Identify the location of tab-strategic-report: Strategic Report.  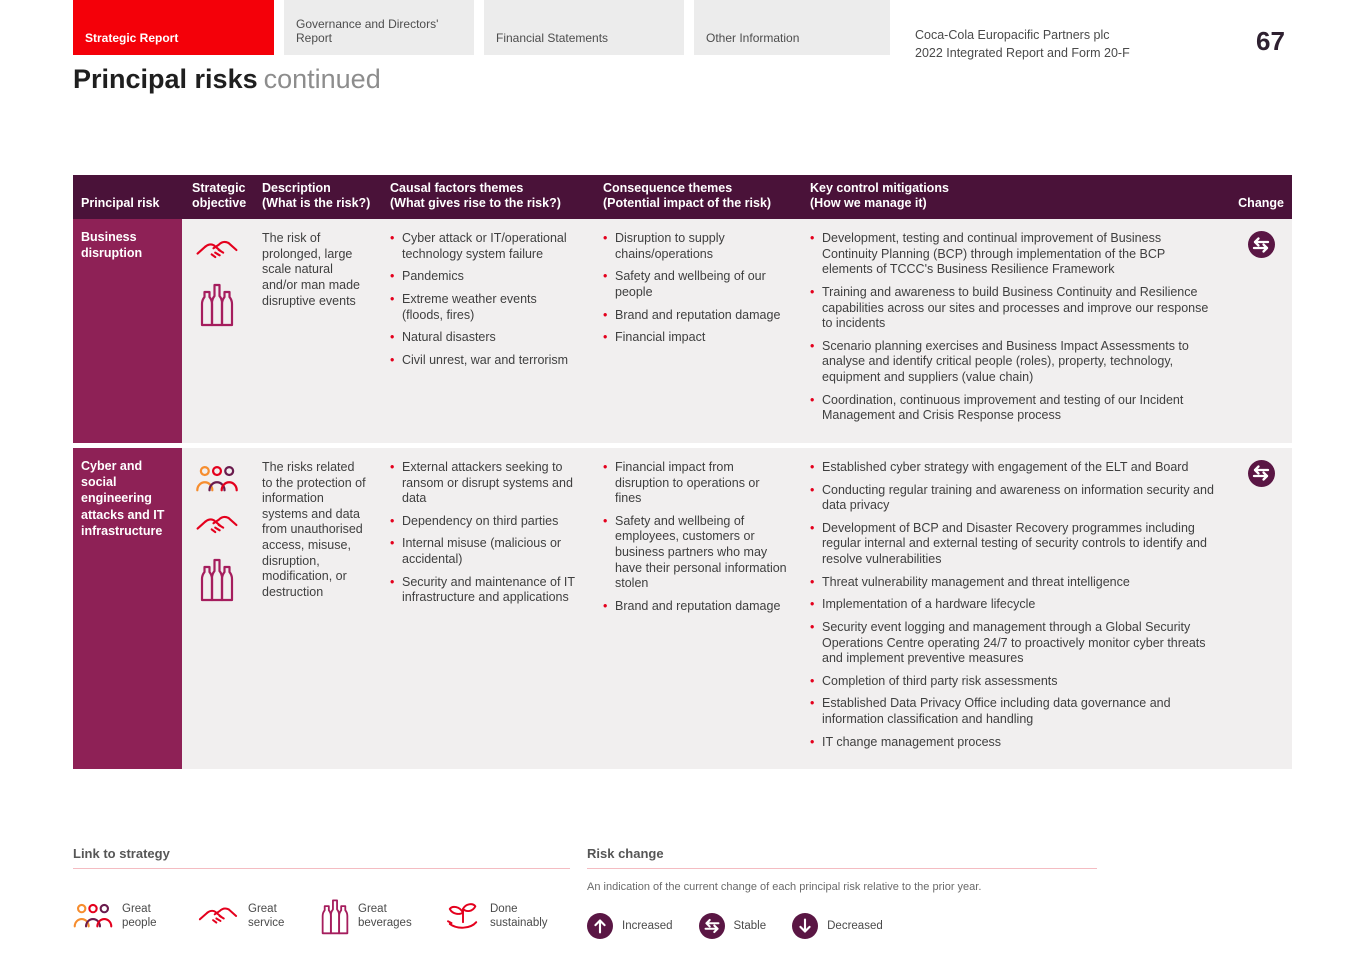
(173, 27).